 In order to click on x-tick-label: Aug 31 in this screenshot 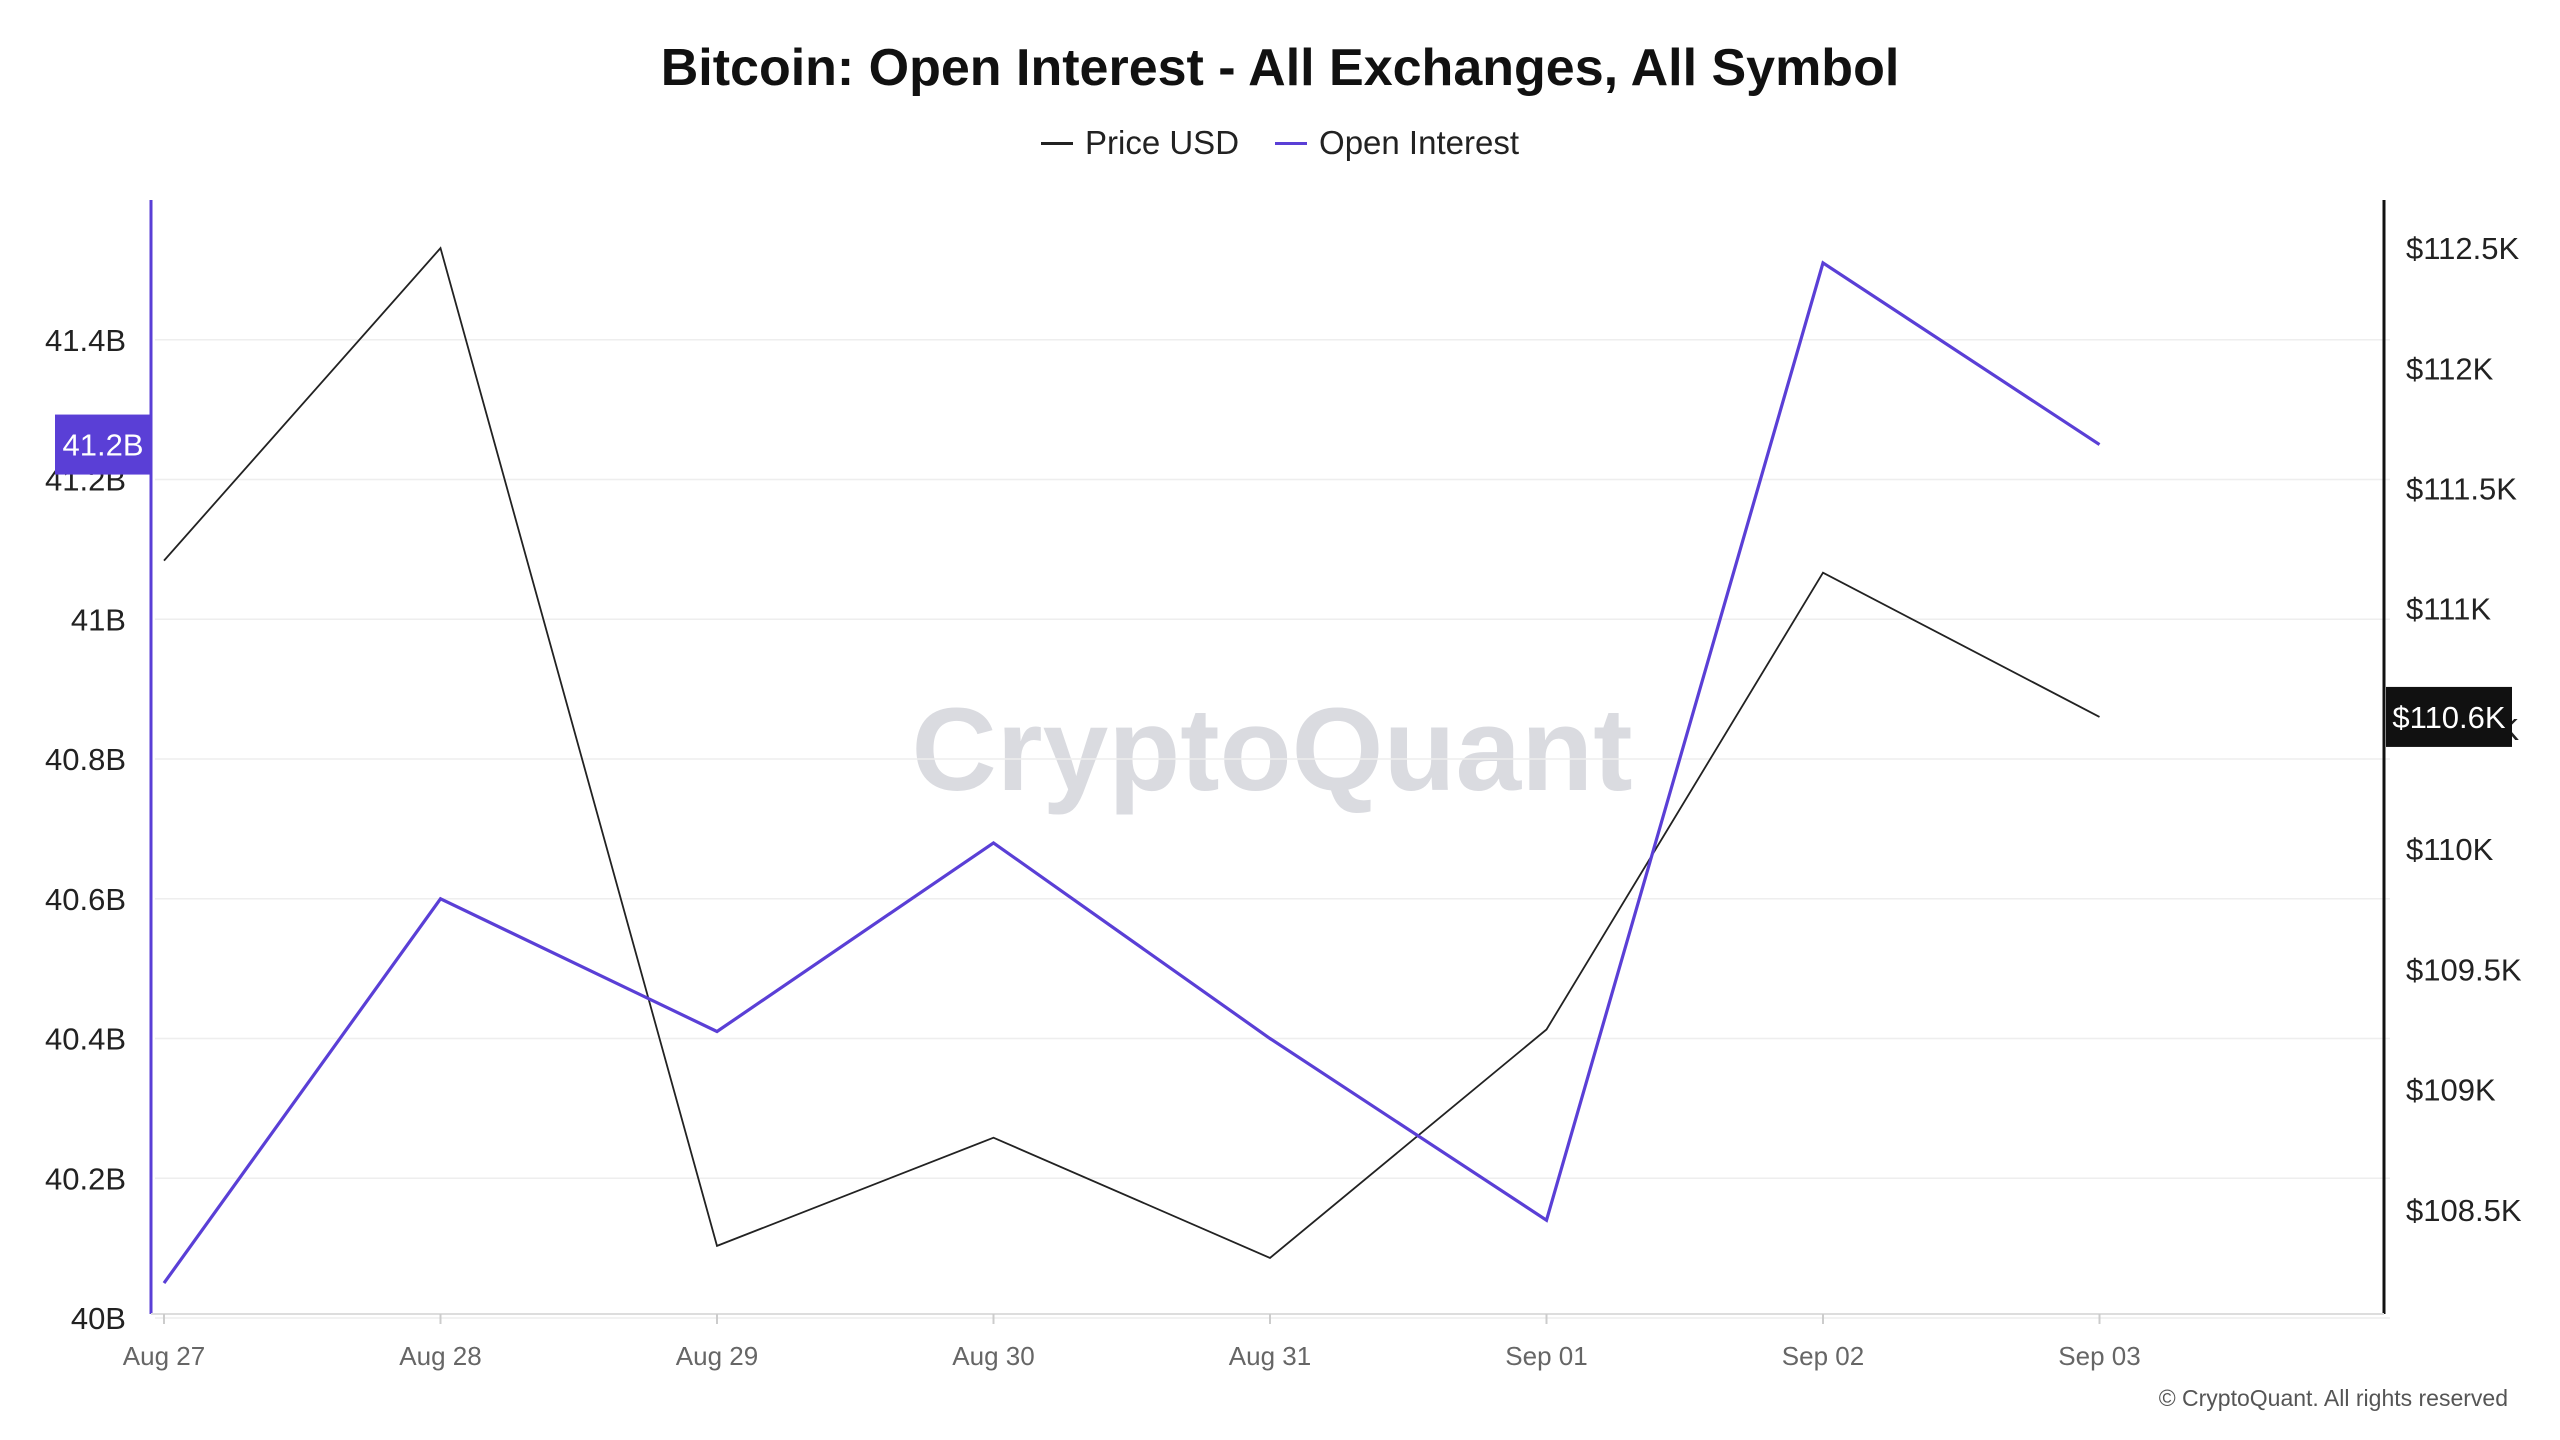, I will do `click(1270, 1356)`.